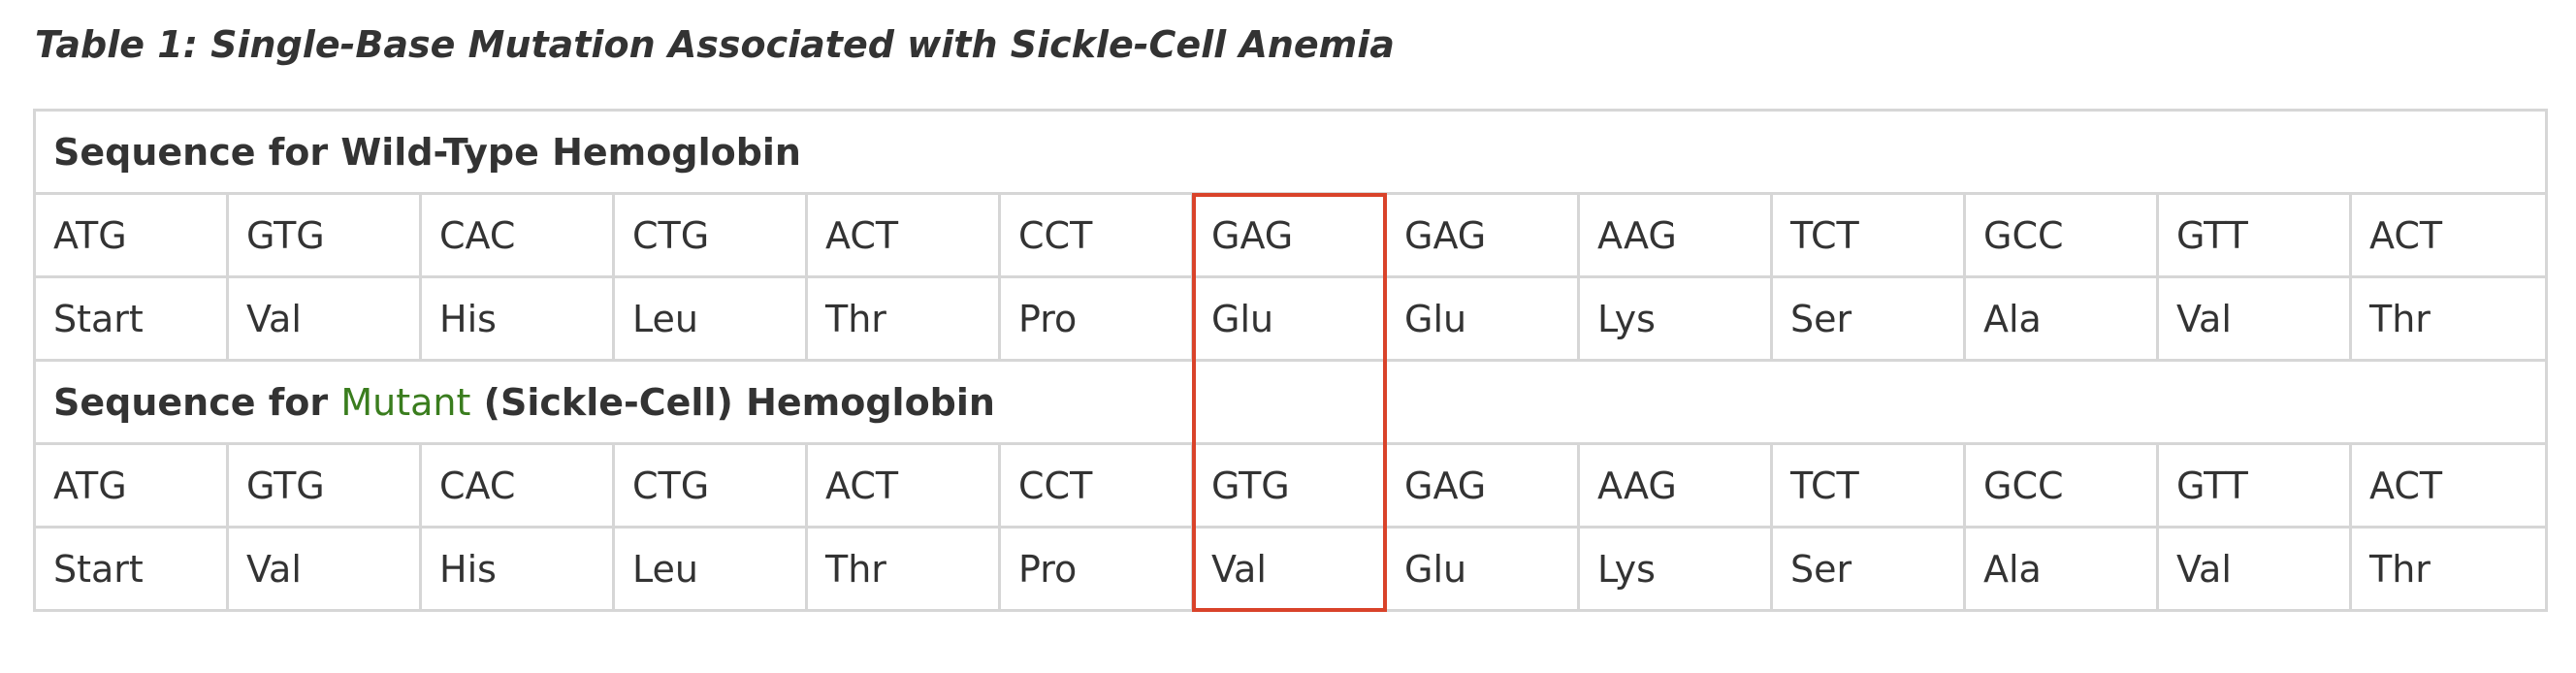  I want to click on mutant-amino-acid-4: Leu, so click(710, 569).